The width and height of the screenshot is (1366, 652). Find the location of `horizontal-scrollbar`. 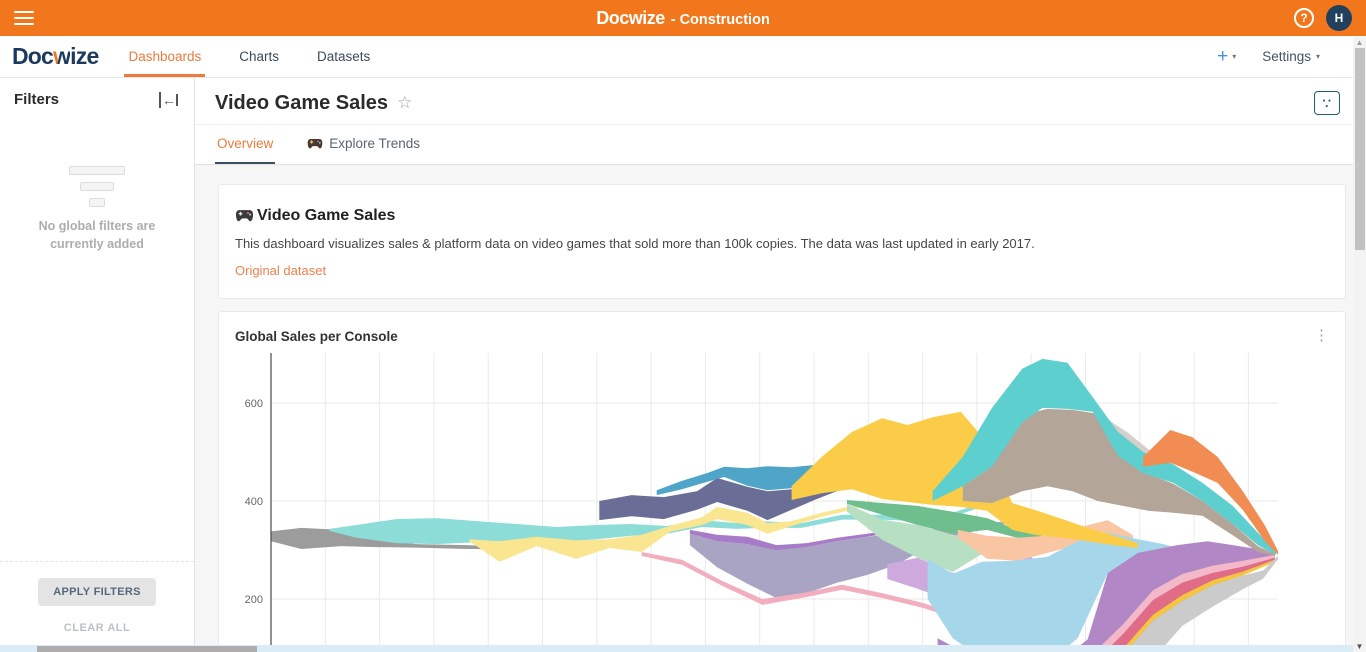

horizontal-scrollbar is located at coordinates (676, 648).